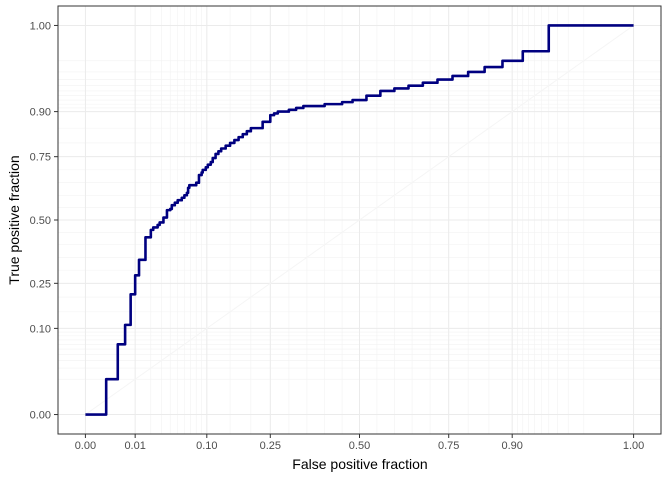  I want to click on y-tick-label: 0.00, so click(40, 416).